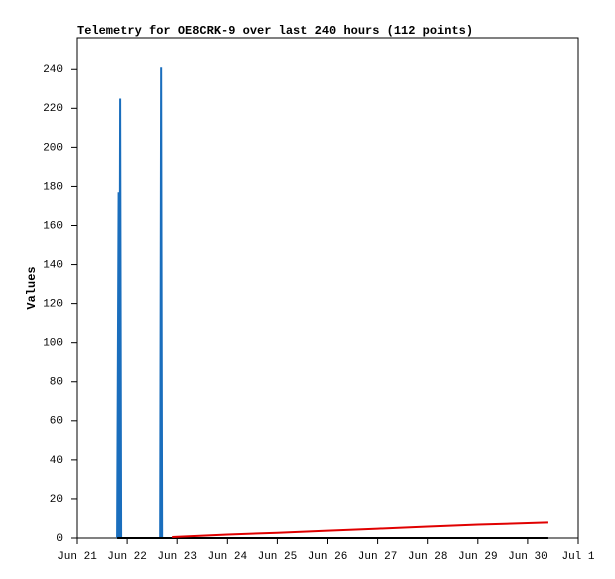  Describe the element at coordinates (32, 287) in the screenshot. I see `y-axis-label: Values` at that location.